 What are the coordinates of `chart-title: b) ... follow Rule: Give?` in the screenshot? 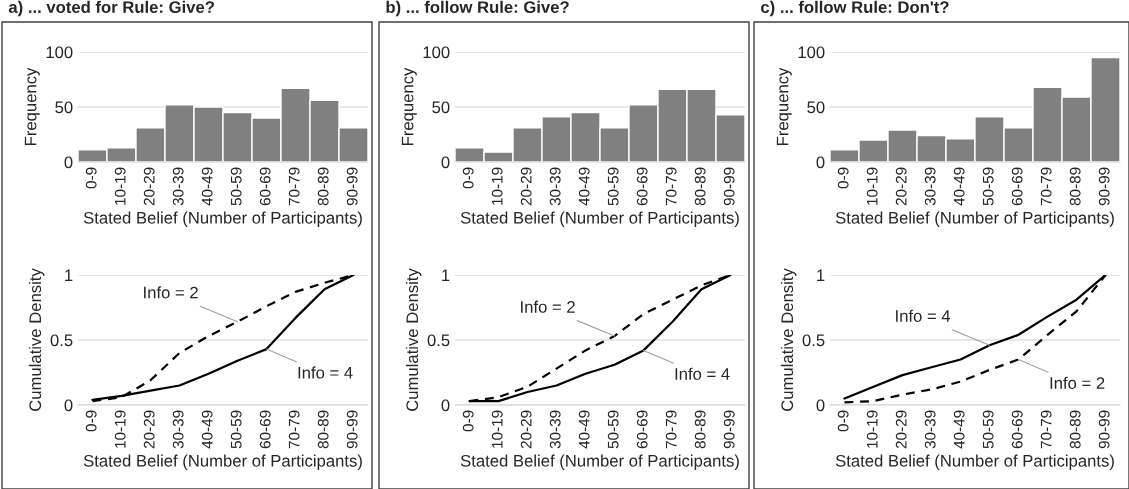 It's located at (477, 8).